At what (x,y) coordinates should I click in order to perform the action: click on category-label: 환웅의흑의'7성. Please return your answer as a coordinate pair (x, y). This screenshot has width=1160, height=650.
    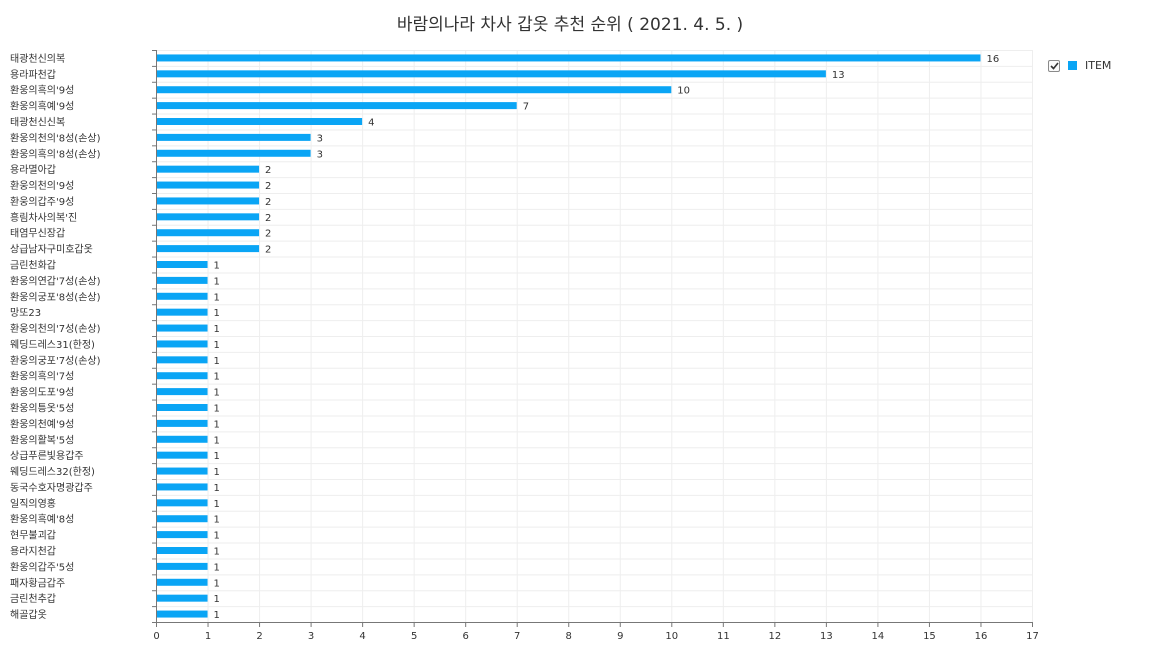
    Looking at the image, I should click on (42, 376).